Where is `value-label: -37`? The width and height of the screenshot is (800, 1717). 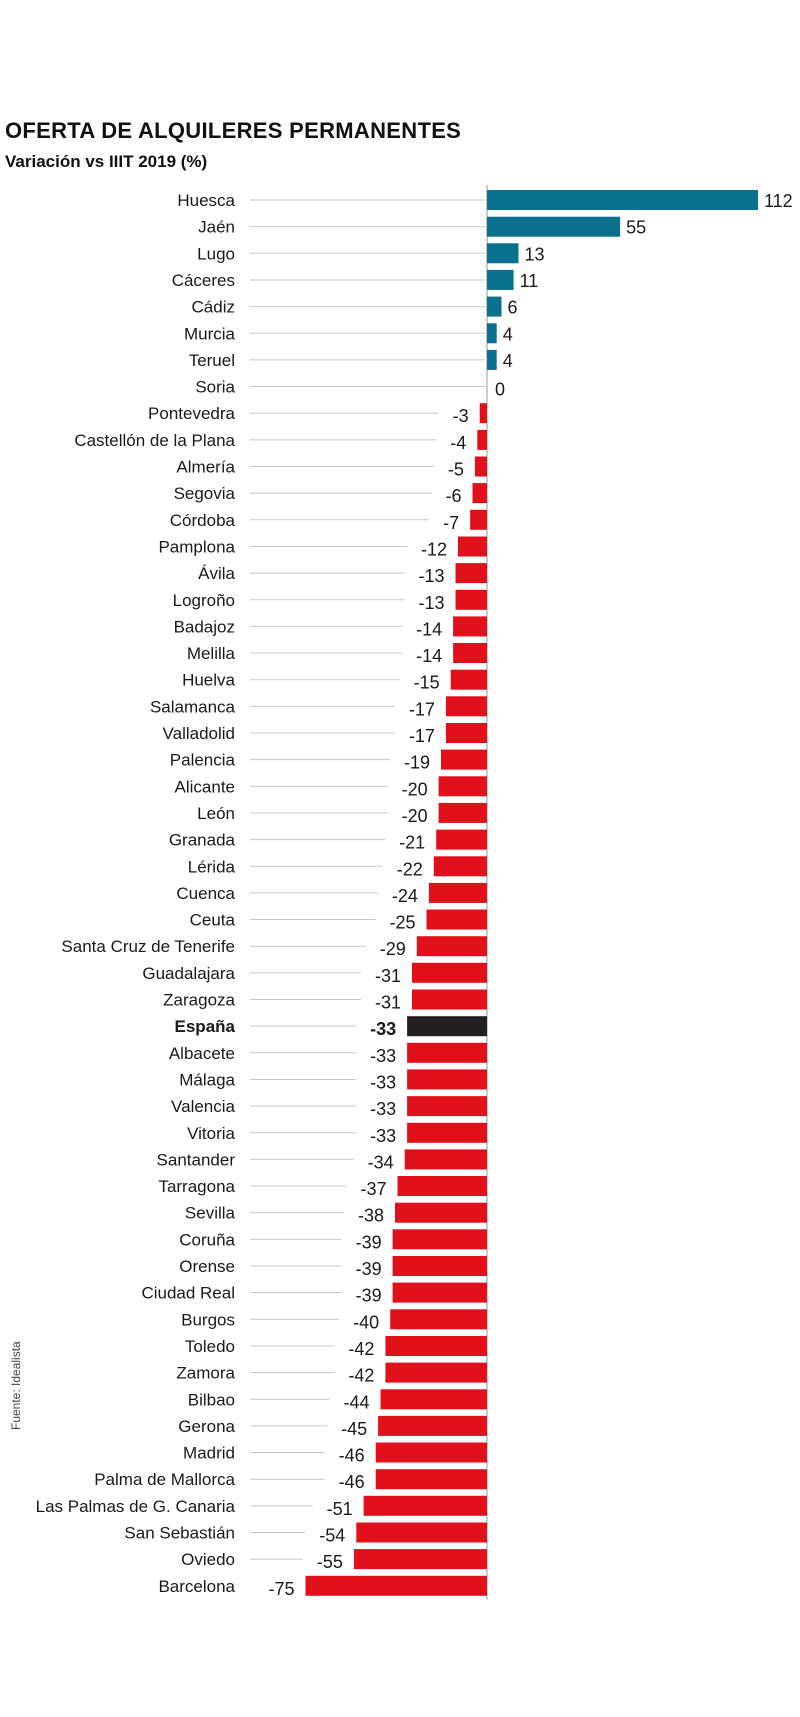
value-label: -37 is located at coordinates (373, 1189).